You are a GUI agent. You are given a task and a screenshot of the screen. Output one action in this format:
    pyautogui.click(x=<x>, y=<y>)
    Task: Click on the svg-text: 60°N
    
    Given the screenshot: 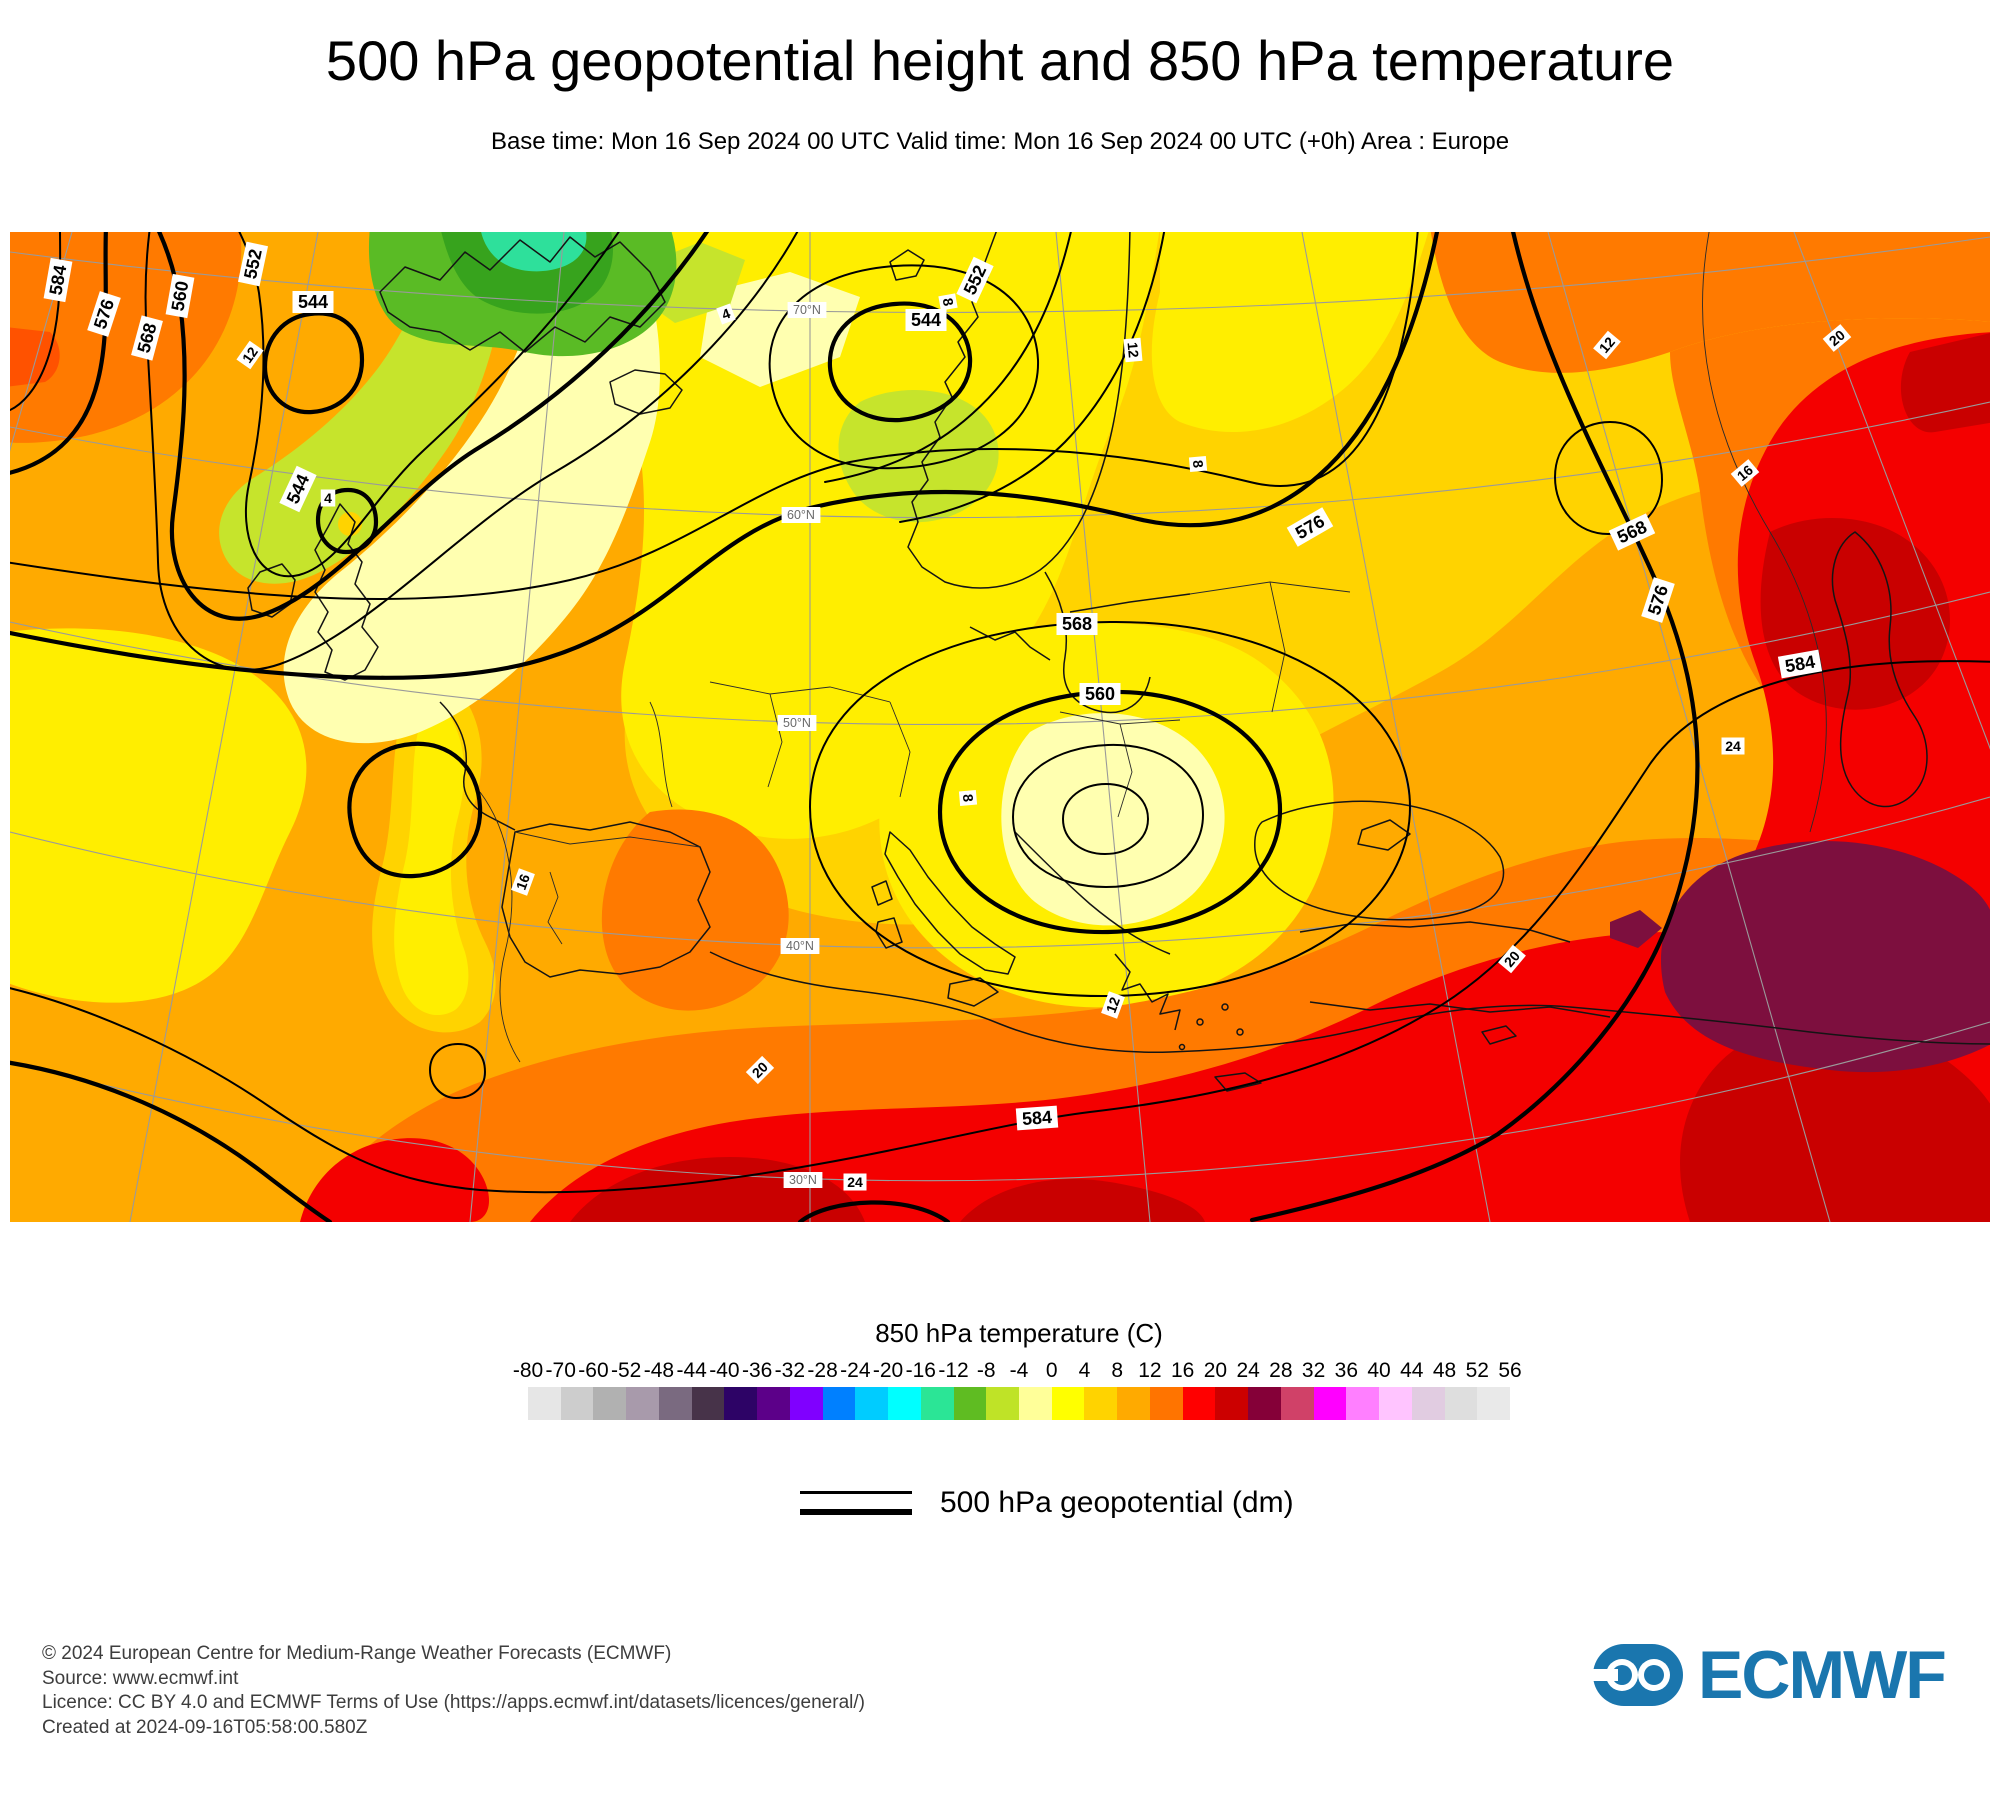 What is the action you would take?
    pyautogui.click(x=801, y=515)
    